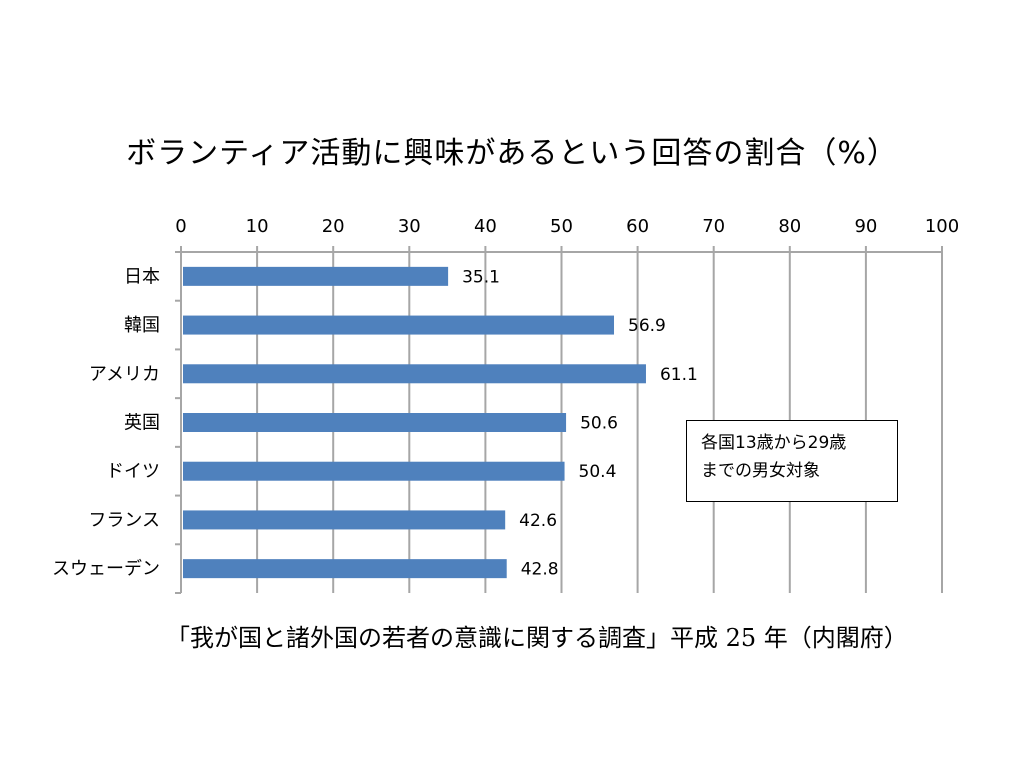 Image resolution: width=1024 pixels, height=768 pixels. What do you see at coordinates (599, 424) in the screenshot?
I see `data-label-3: 50.6` at bounding box center [599, 424].